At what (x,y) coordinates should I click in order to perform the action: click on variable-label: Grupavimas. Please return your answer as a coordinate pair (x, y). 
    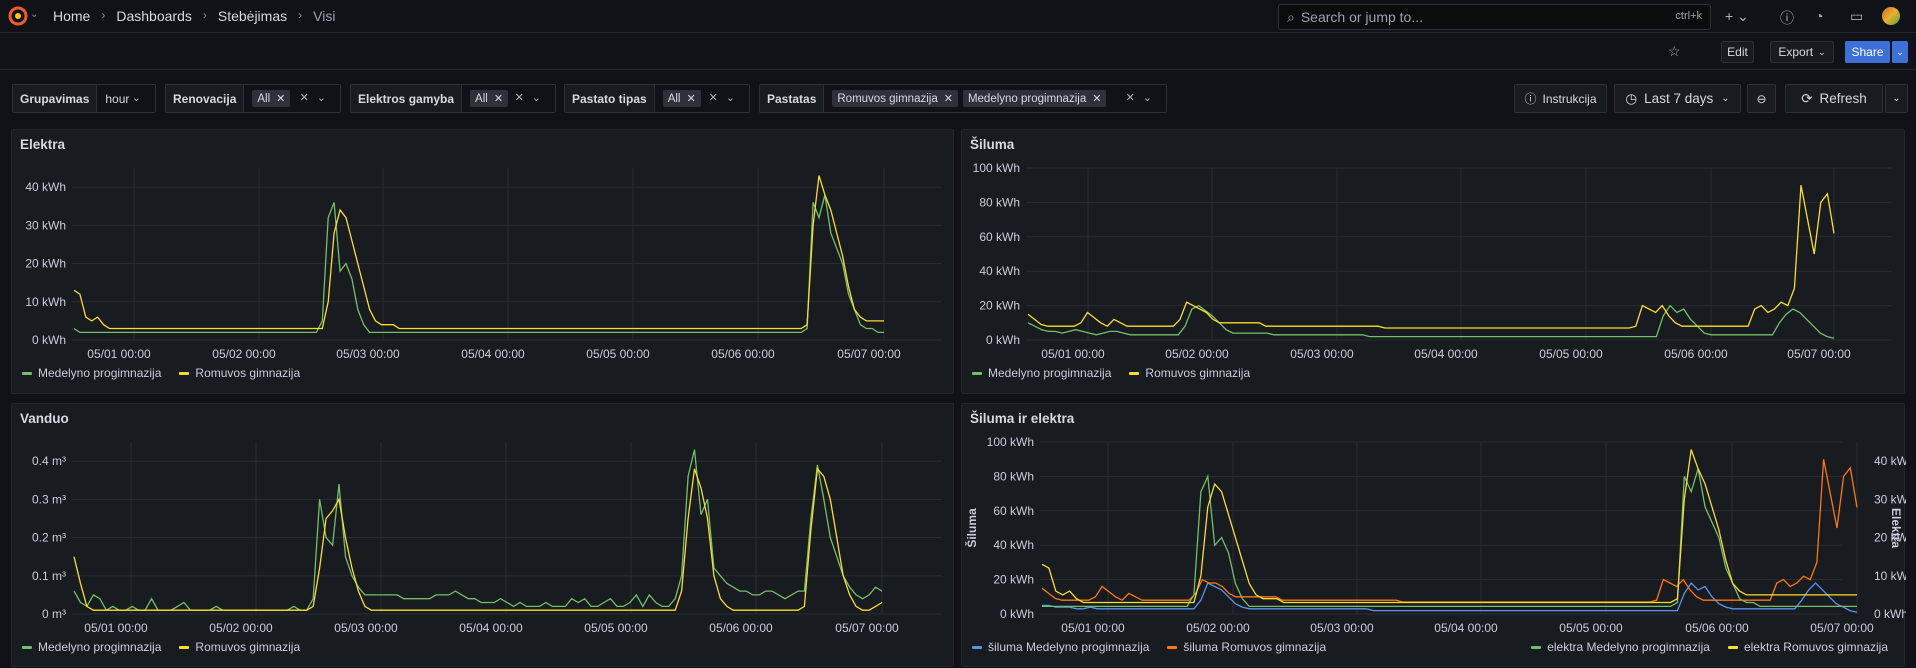
    Looking at the image, I should click on (55, 98).